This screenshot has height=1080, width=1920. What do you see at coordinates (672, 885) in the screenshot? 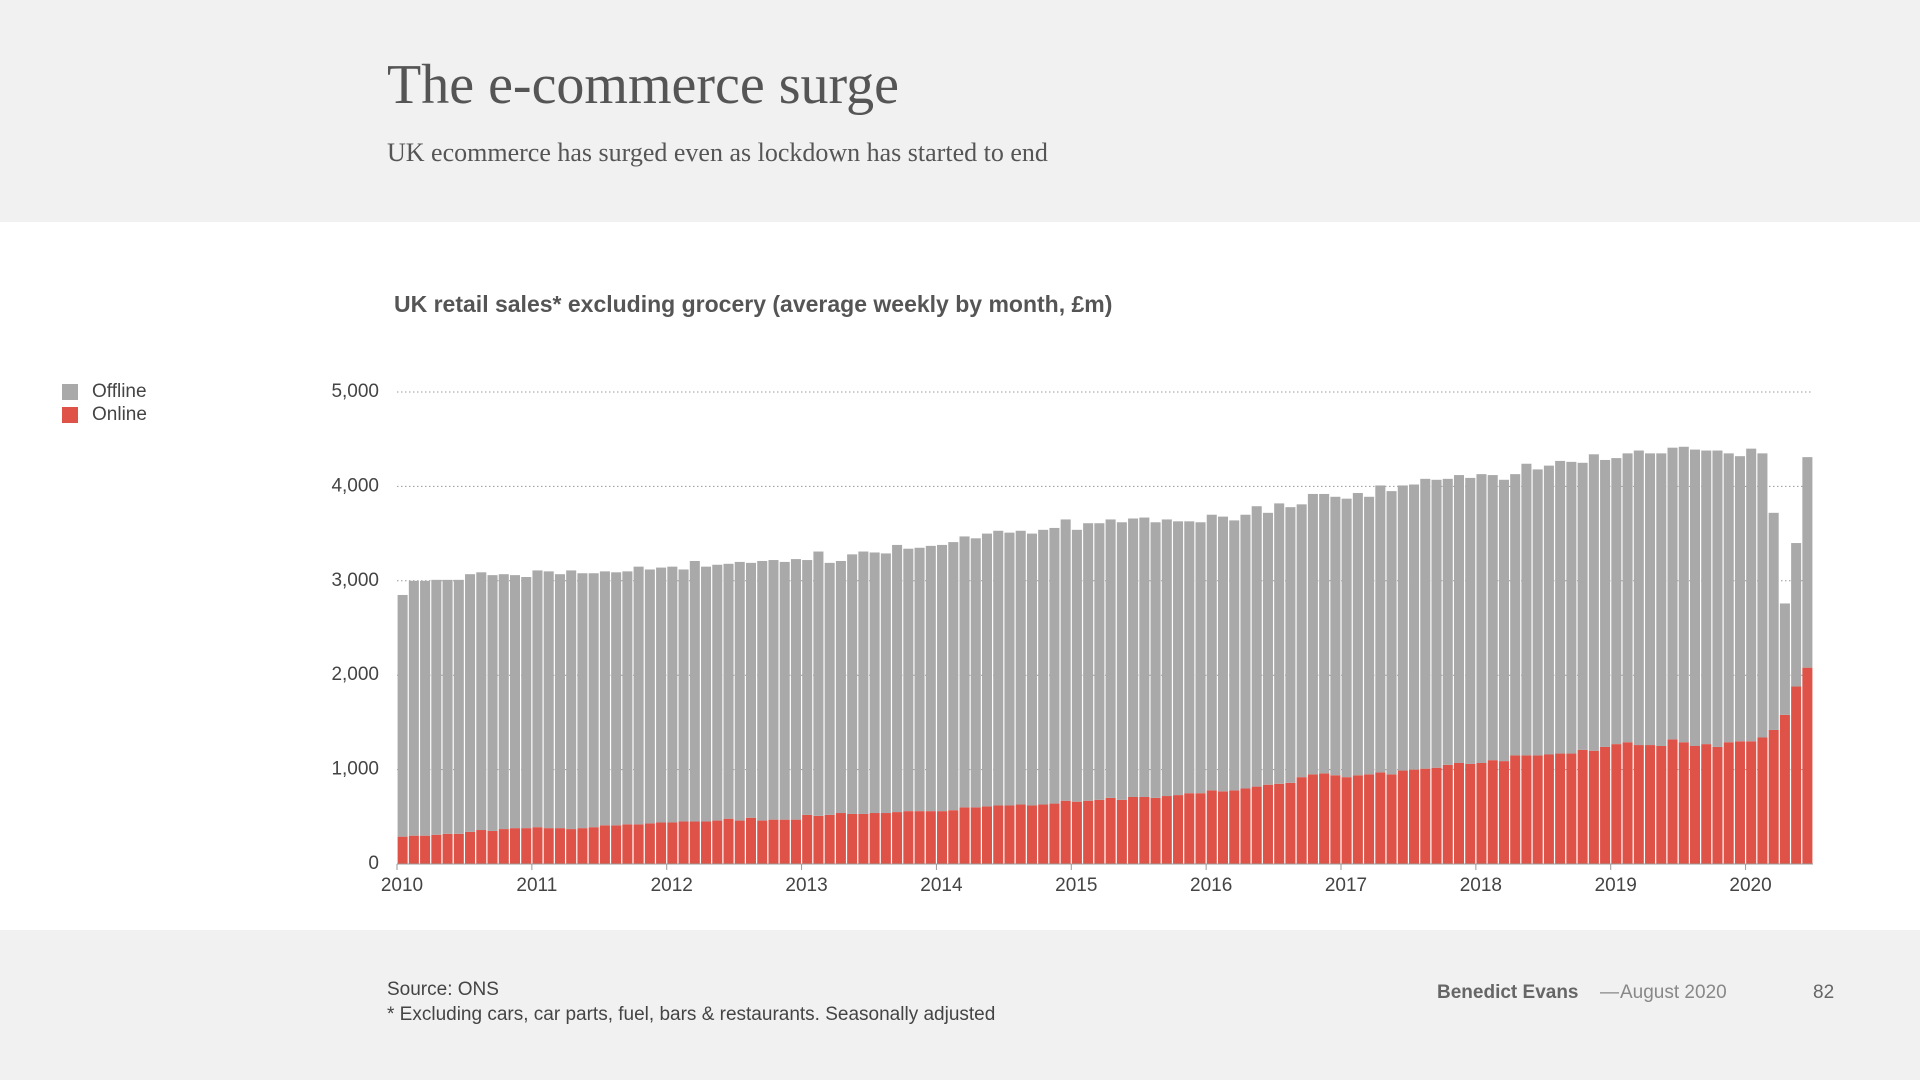
I see `x-tick-label: 2012` at bounding box center [672, 885].